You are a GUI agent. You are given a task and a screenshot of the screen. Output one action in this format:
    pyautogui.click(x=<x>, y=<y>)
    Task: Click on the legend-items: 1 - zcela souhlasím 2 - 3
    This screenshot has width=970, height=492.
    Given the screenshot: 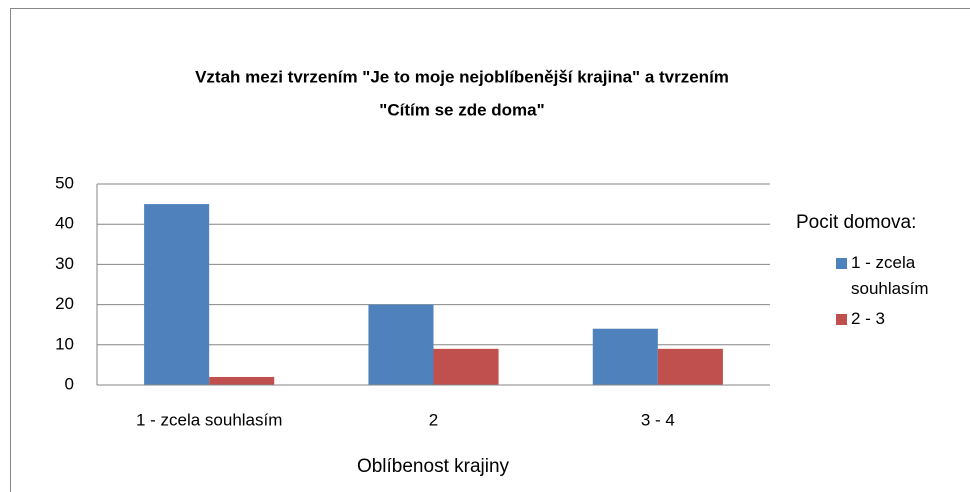 What is the action you would take?
    pyautogui.click(x=883, y=291)
    